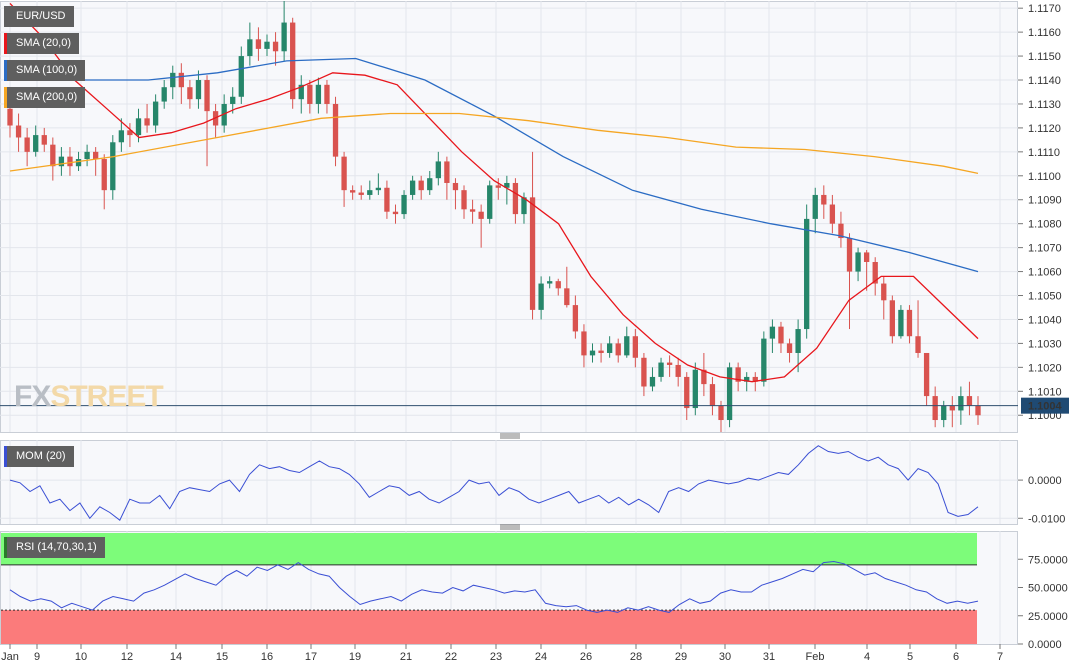 The image size is (1086, 668). I want to click on rsi-oversold-zone, so click(489, 627).